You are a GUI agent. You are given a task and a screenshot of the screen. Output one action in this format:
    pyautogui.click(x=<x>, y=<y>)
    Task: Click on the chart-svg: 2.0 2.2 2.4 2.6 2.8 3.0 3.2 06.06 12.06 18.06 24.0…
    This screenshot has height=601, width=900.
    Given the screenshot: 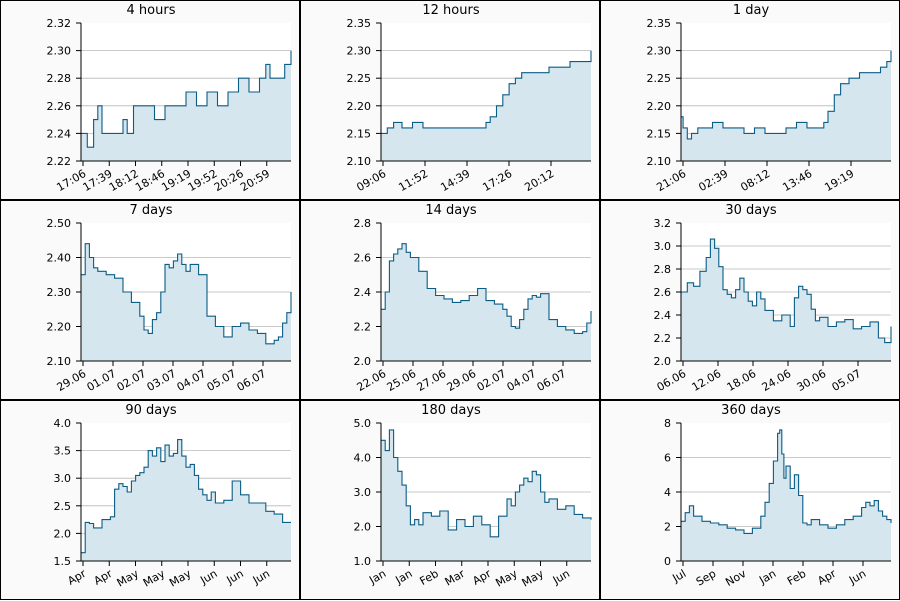 What is the action you would take?
    pyautogui.click(x=773, y=305)
    